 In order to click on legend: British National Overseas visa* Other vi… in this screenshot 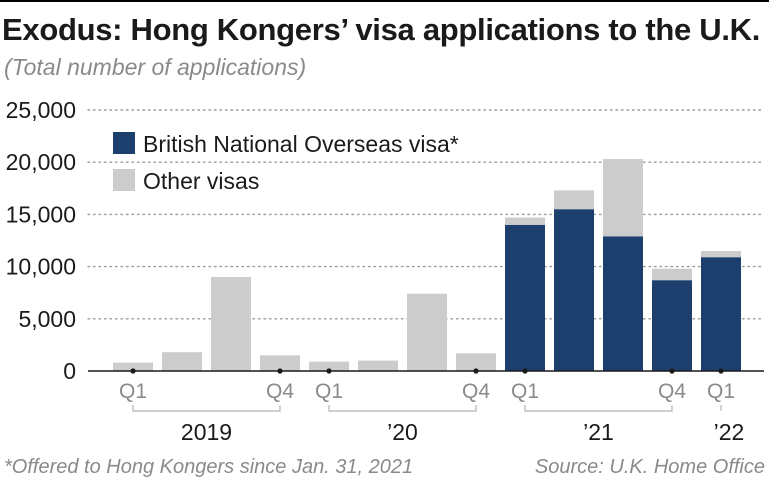, I will do `click(286, 162)`.